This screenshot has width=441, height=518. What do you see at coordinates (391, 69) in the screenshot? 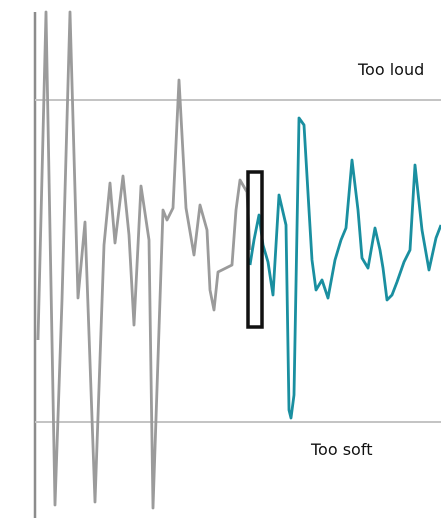
I see `too-loud-label: Too loud` at bounding box center [391, 69].